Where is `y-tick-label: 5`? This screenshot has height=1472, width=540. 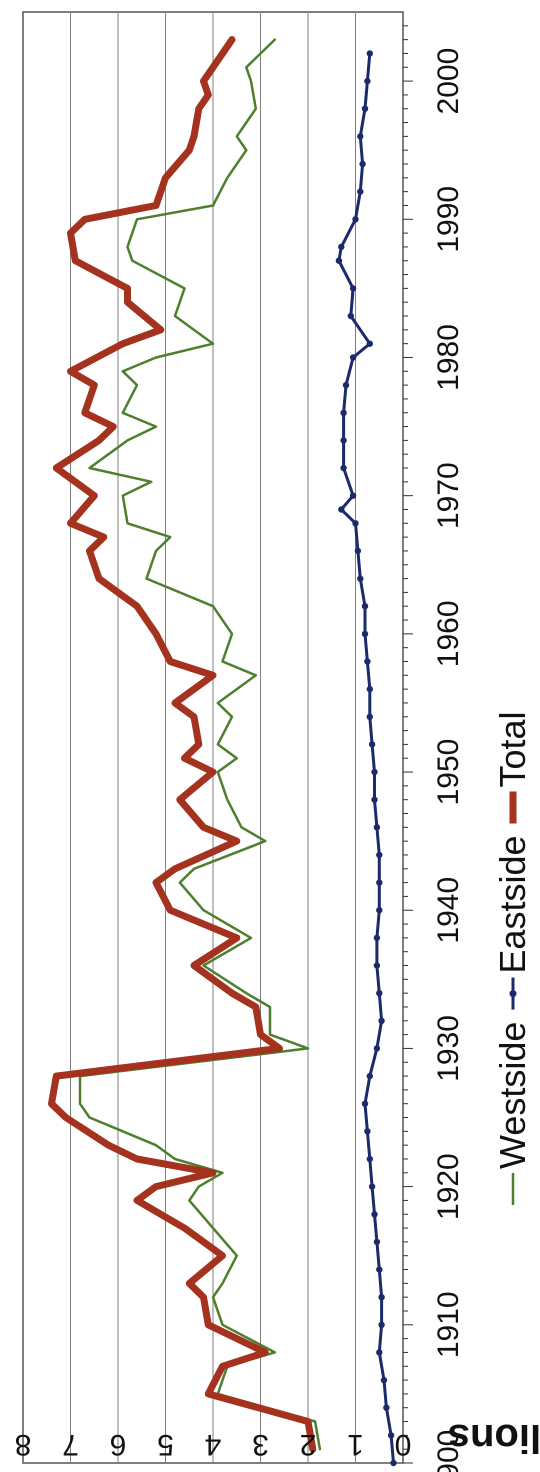
y-tick-label: 5 is located at coordinates (165, 1444).